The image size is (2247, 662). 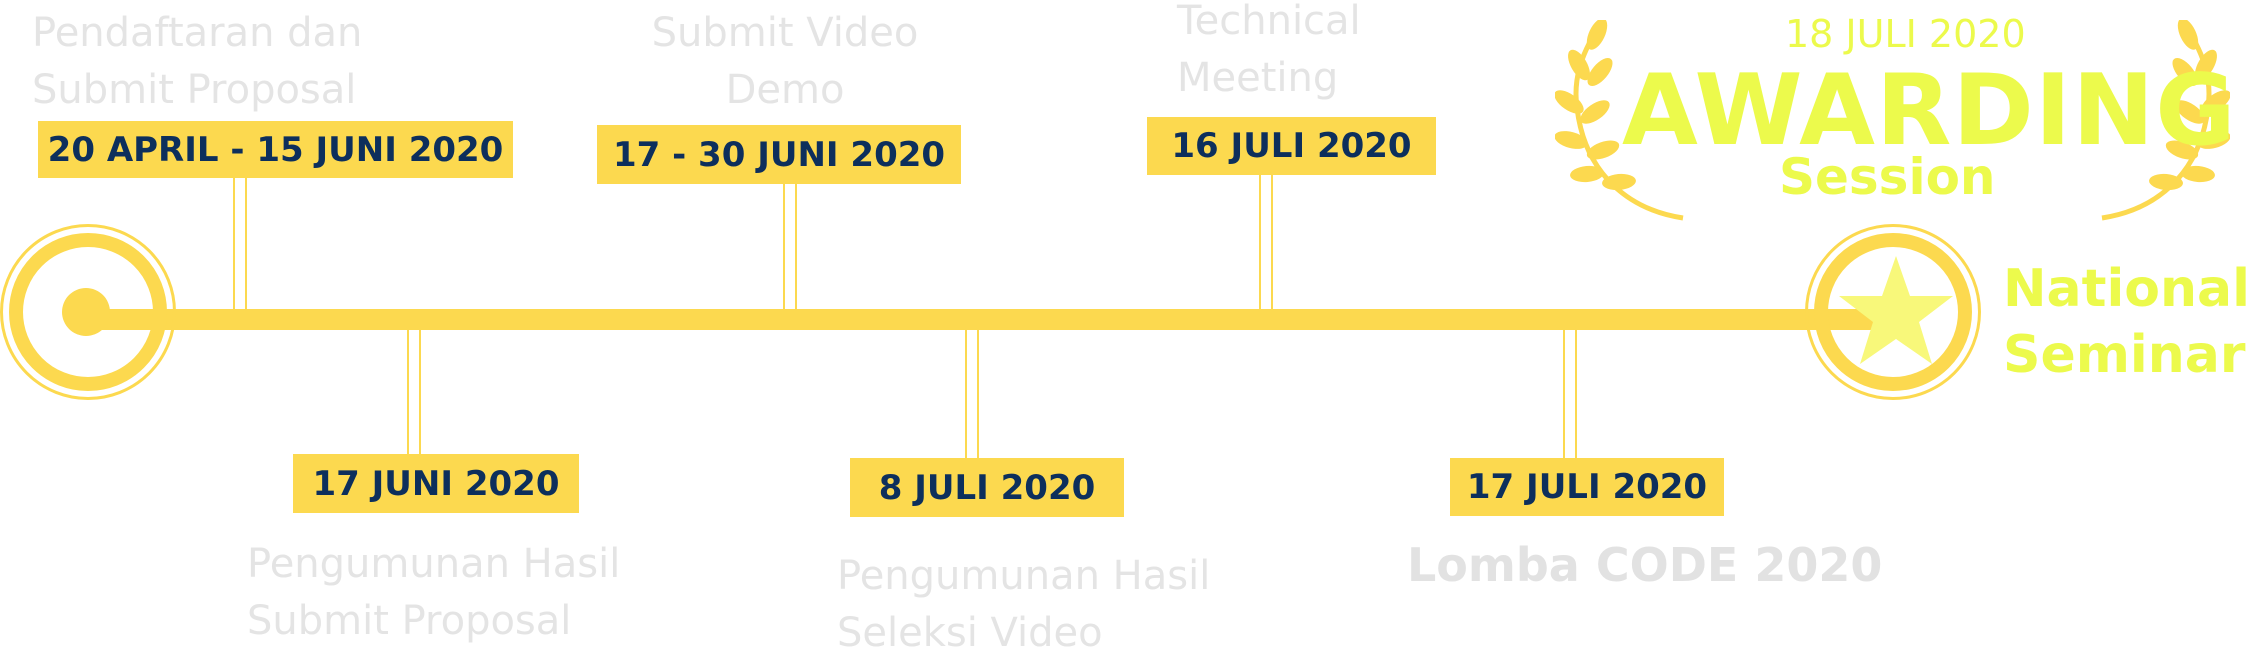 What do you see at coordinates (1258, 78) in the screenshot?
I see `milestone-5-line2: Meeting` at bounding box center [1258, 78].